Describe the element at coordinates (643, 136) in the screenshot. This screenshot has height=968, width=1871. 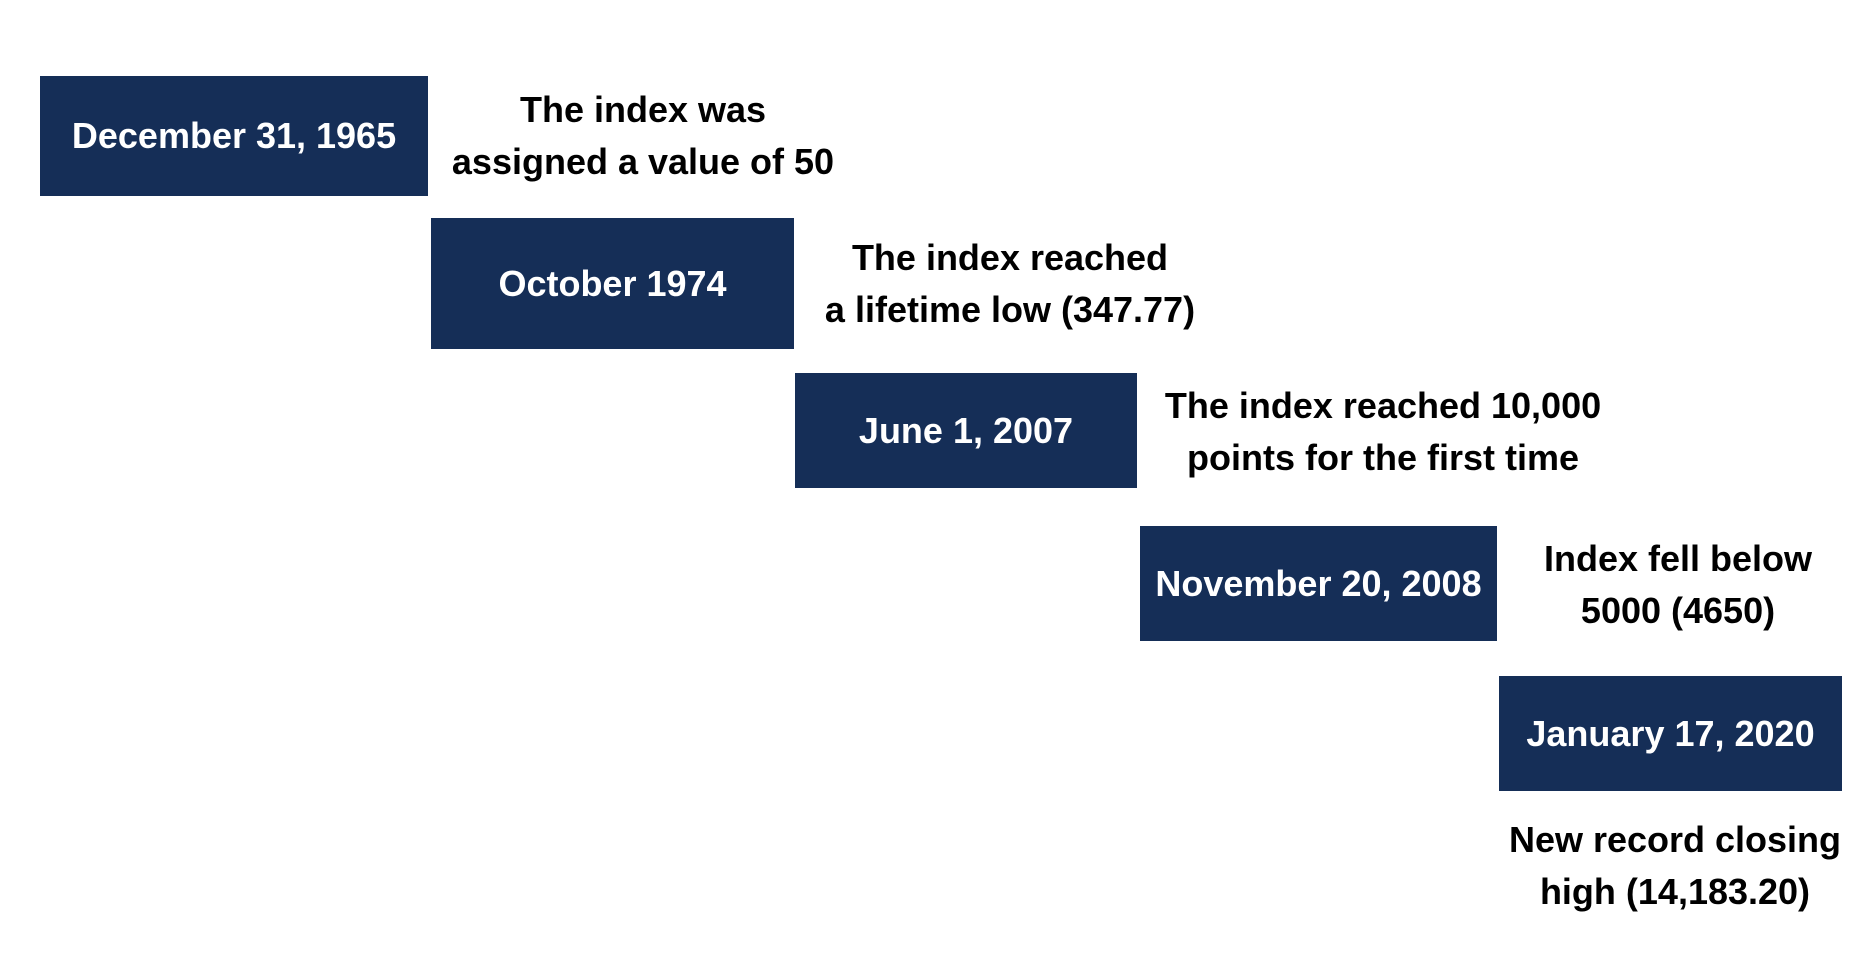
I see `event-description: The index was assigned a value of 50` at that location.